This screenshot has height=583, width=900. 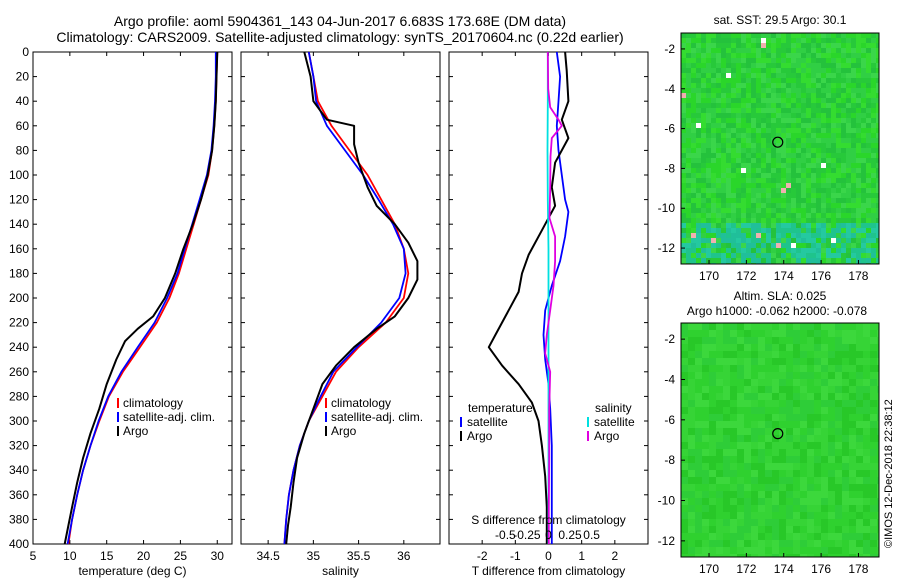 I want to click on map-y-tick-label: -6, so click(x=669, y=420).